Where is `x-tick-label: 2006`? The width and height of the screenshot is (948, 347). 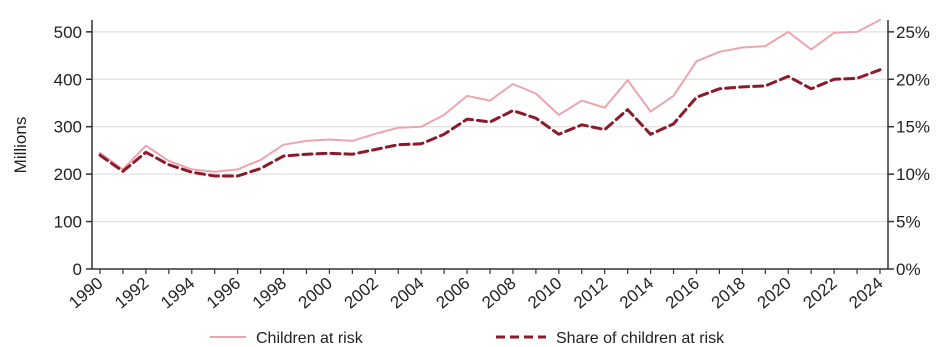
x-tick-label: 2006 is located at coordinates (452, 293).